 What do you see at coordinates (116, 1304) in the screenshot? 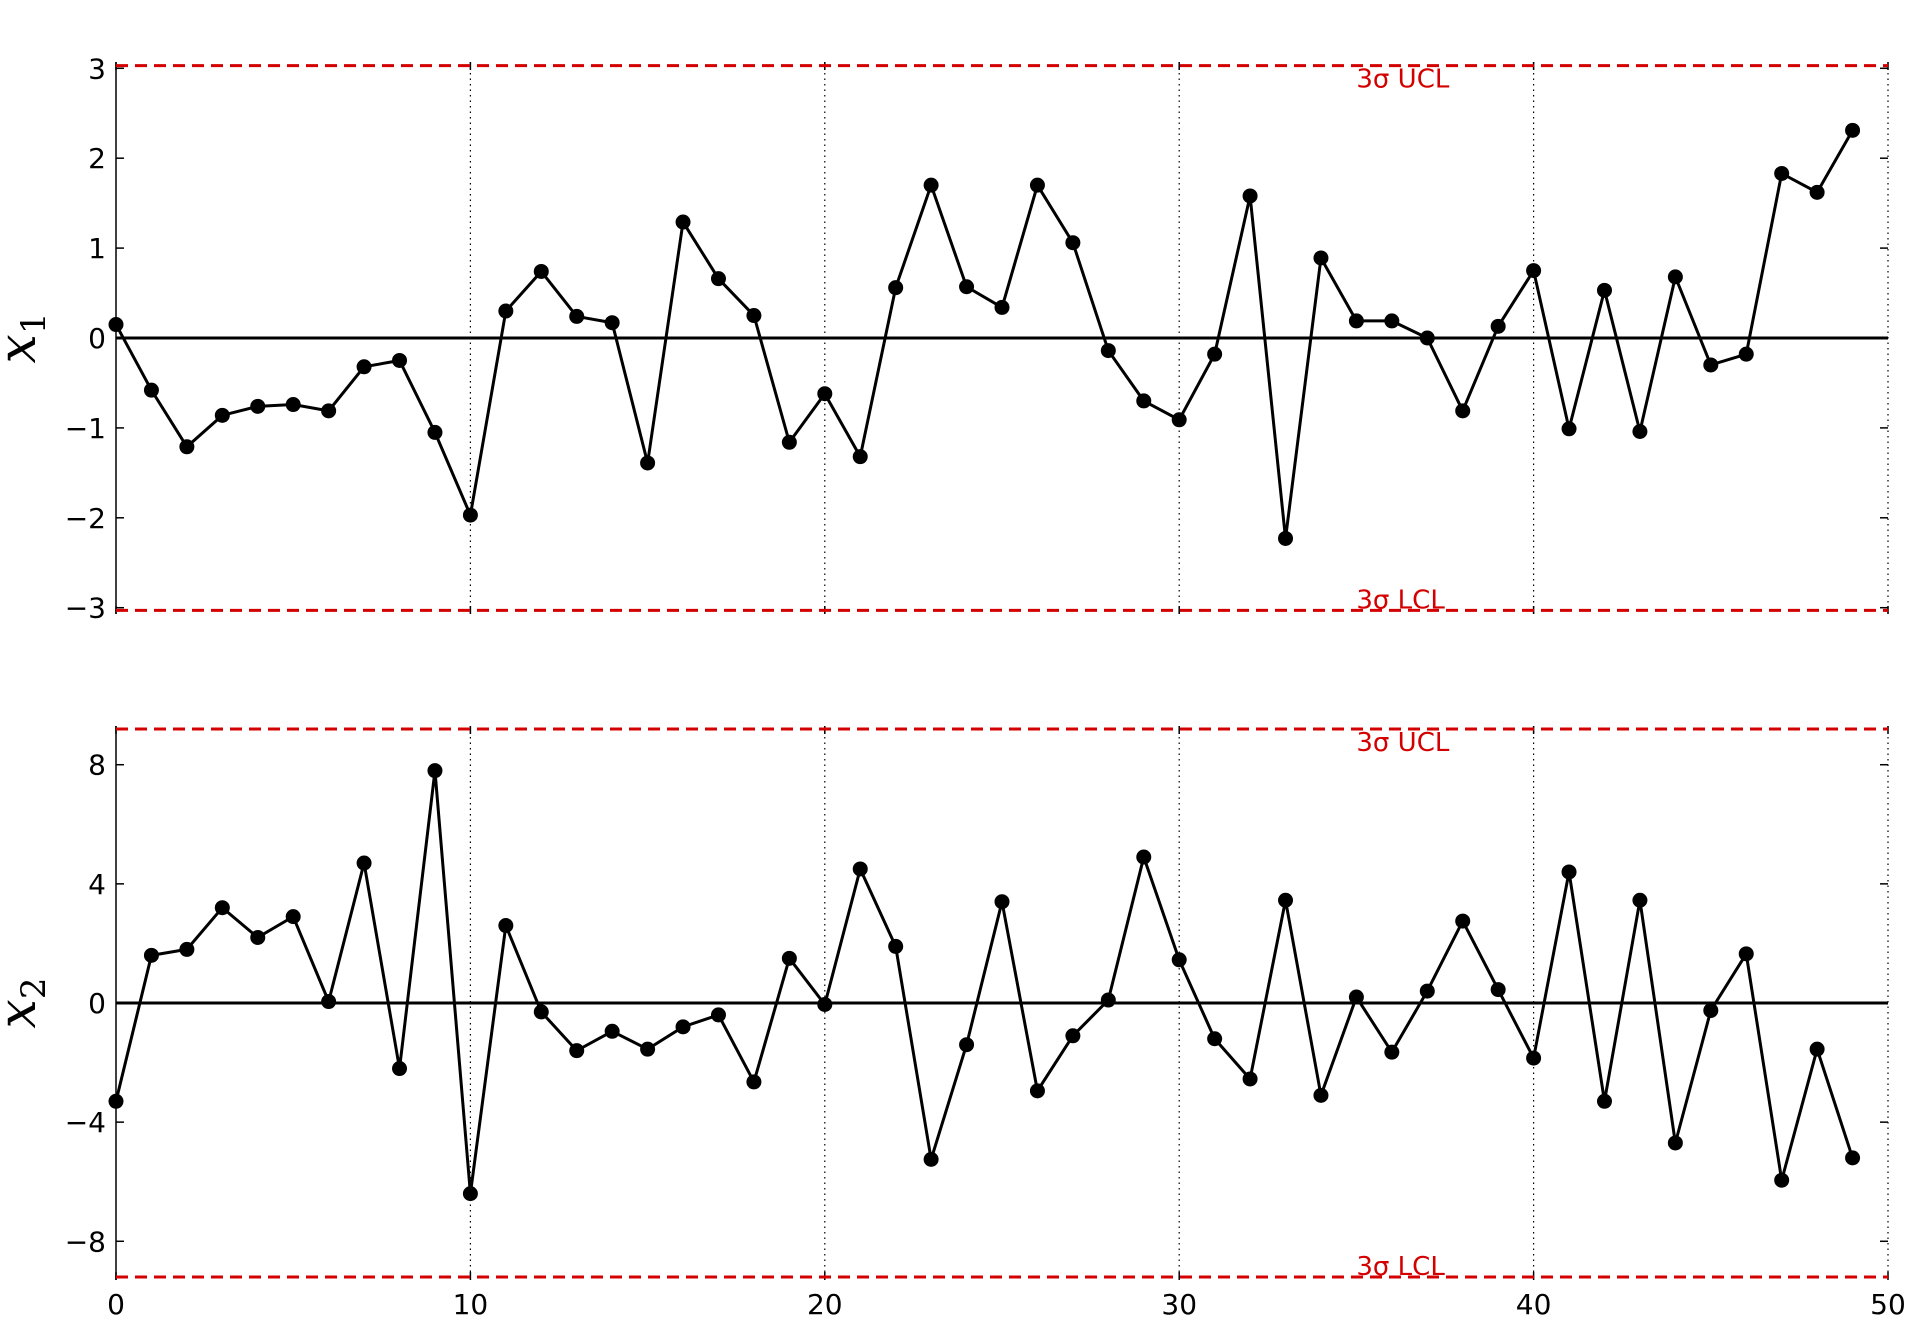
I see `x-tick-label: 0` at bounding box center [116, 1304].